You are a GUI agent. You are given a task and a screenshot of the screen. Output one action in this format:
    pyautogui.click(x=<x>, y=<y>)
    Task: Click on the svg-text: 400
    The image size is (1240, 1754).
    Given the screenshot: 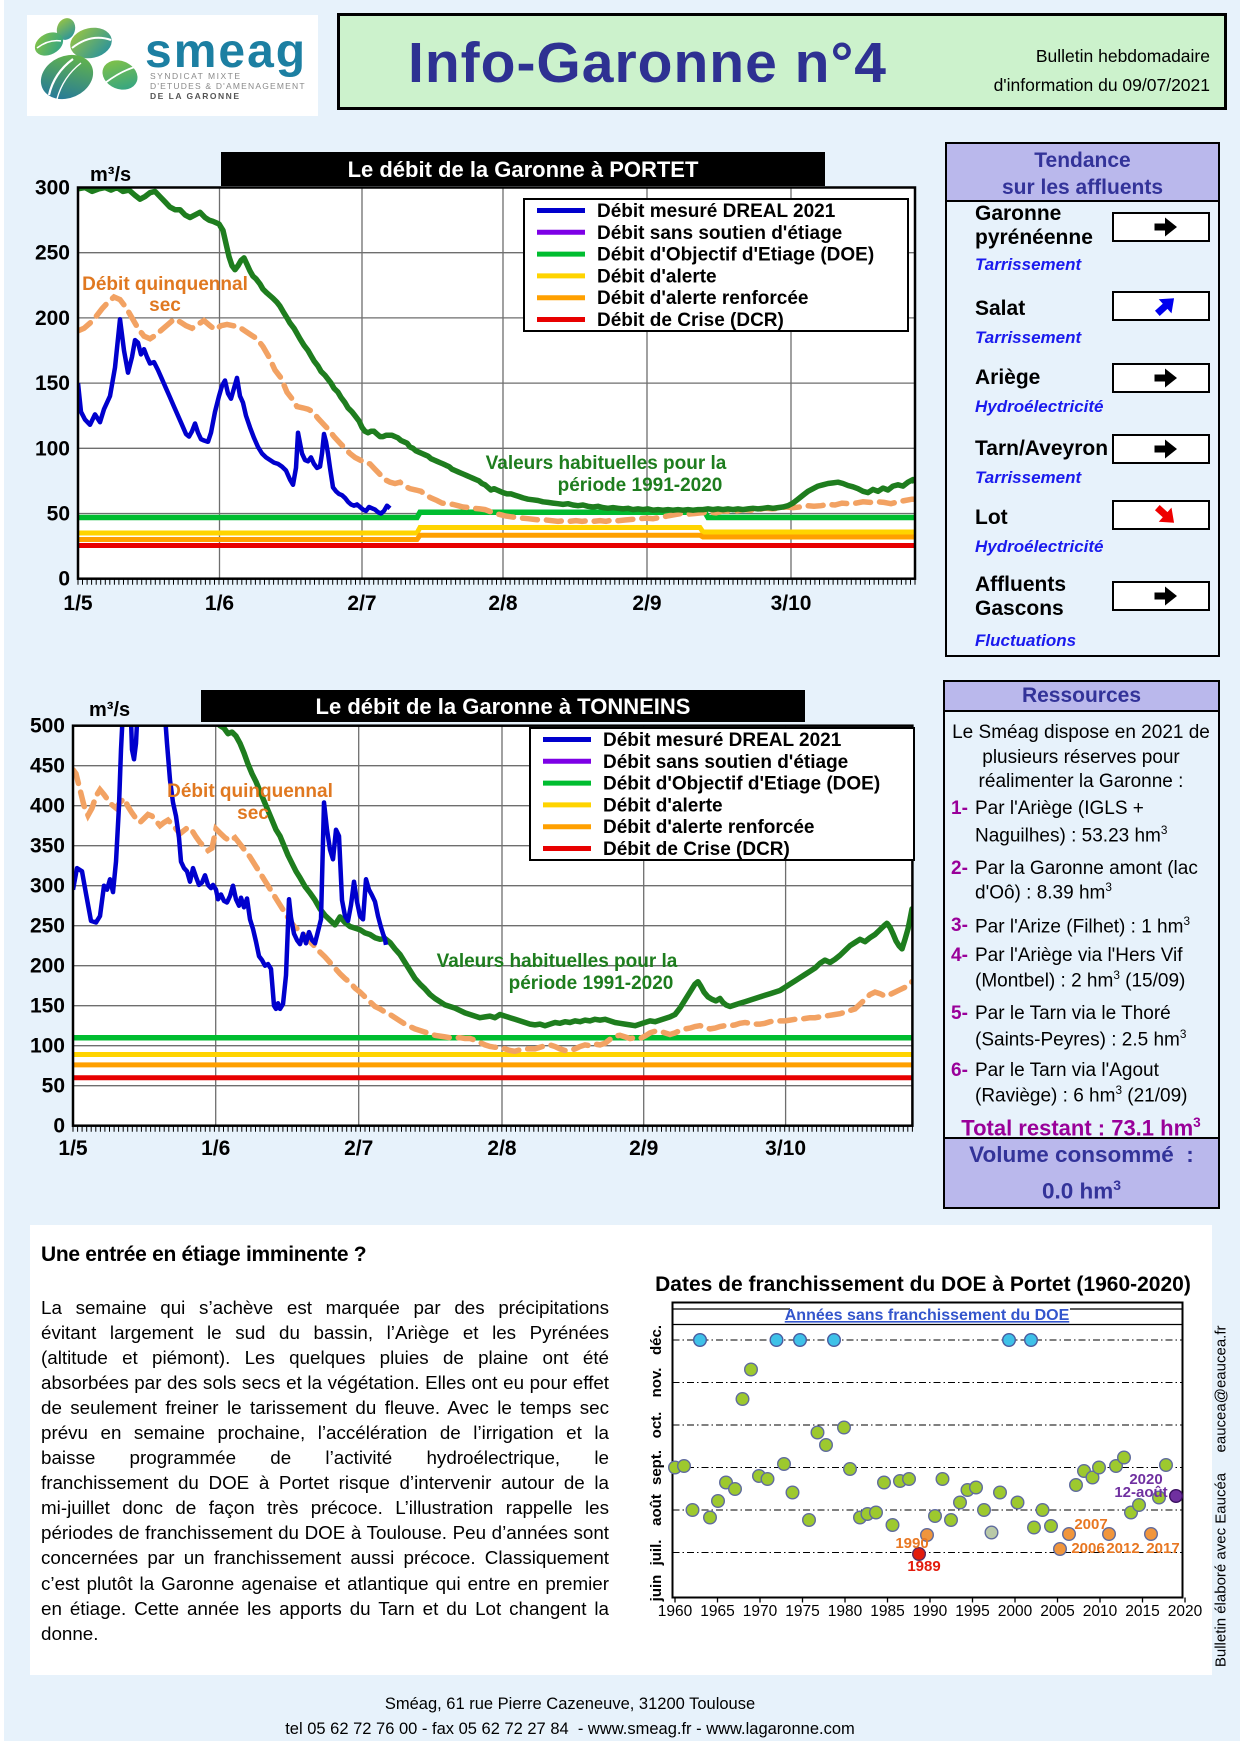 What is the action you would take?
    pyautogui.click(x=47, y=806)
    